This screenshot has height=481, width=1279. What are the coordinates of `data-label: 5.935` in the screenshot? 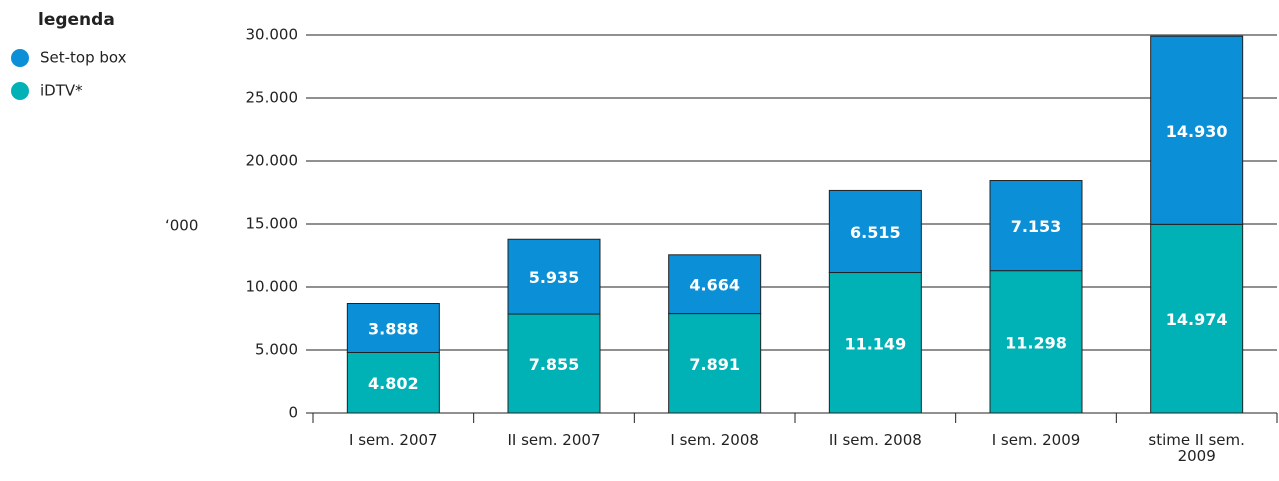 It's located at (554, 277).